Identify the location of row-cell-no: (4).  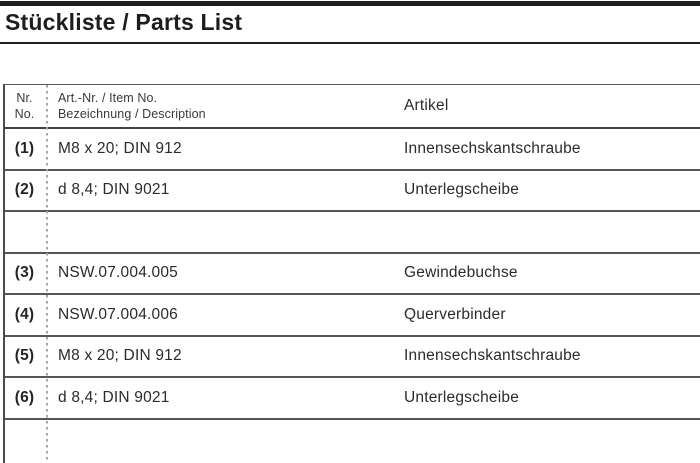
(24, 315).